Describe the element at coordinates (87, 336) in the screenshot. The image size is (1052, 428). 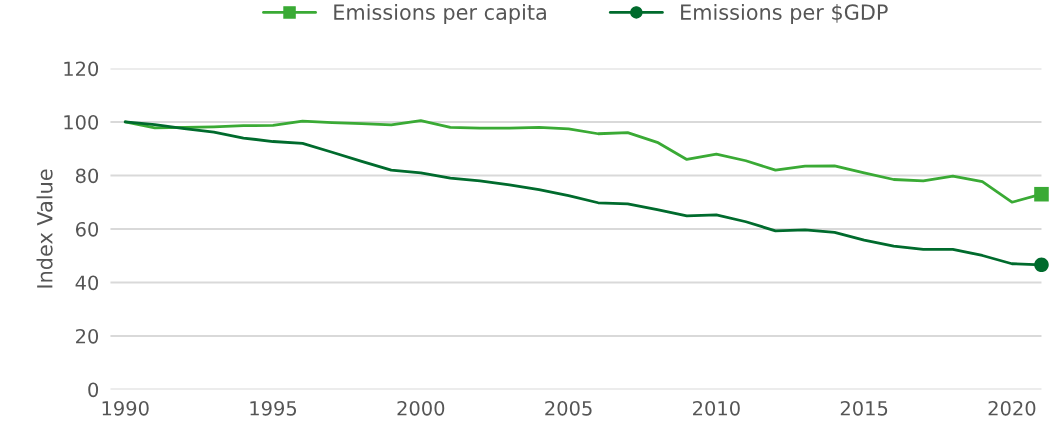
I see `y-tick-label: 20` at that location.